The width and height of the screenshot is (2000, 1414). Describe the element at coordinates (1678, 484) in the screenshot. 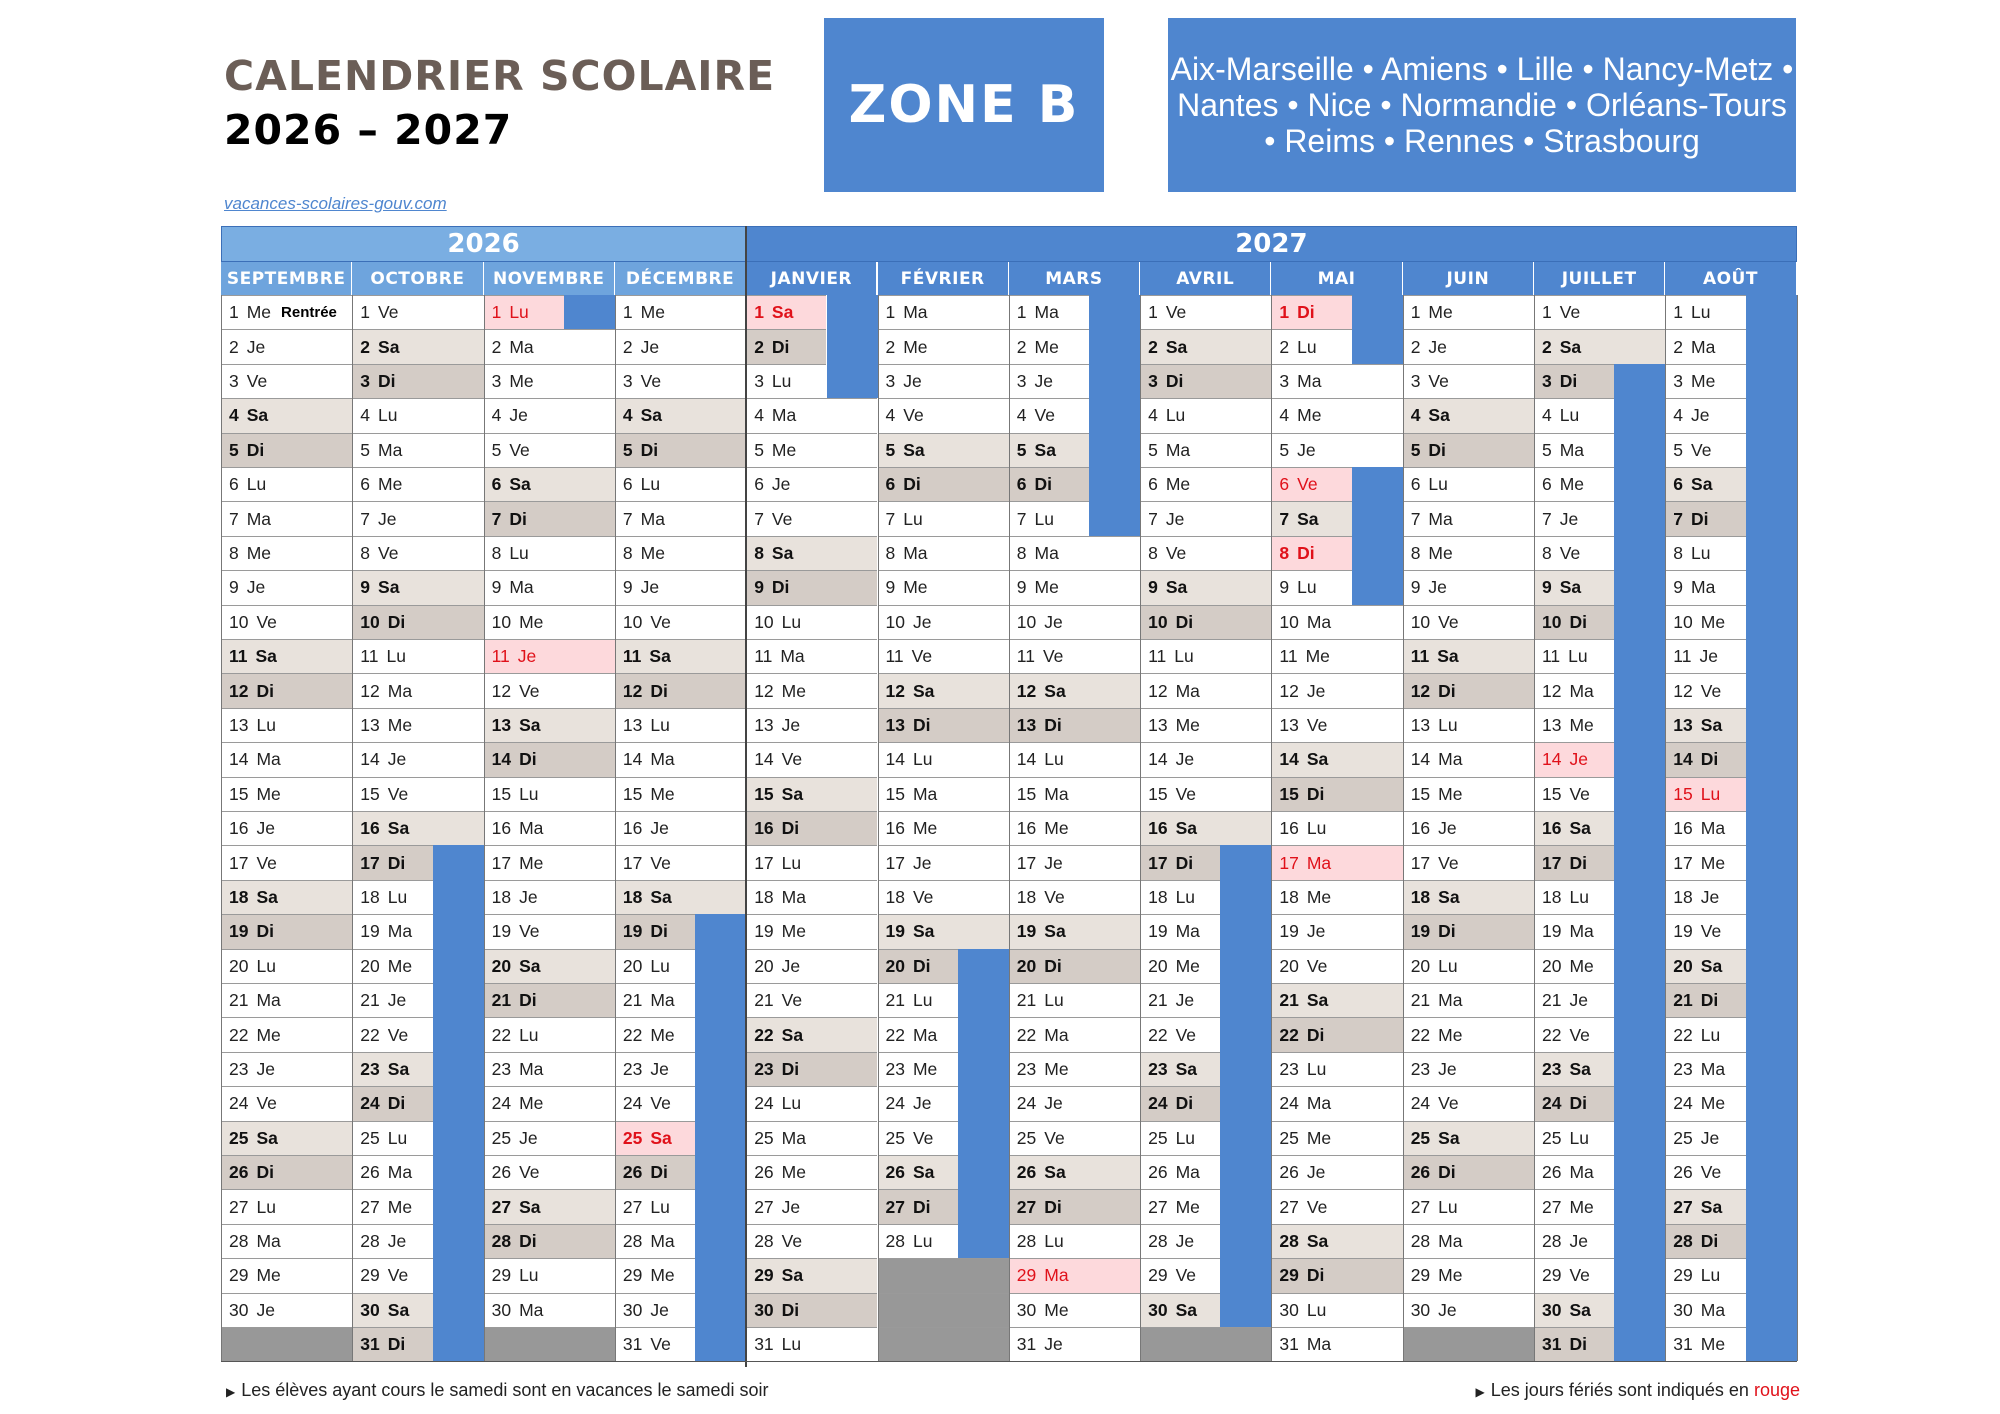

I see `day-number: 6` at that location.